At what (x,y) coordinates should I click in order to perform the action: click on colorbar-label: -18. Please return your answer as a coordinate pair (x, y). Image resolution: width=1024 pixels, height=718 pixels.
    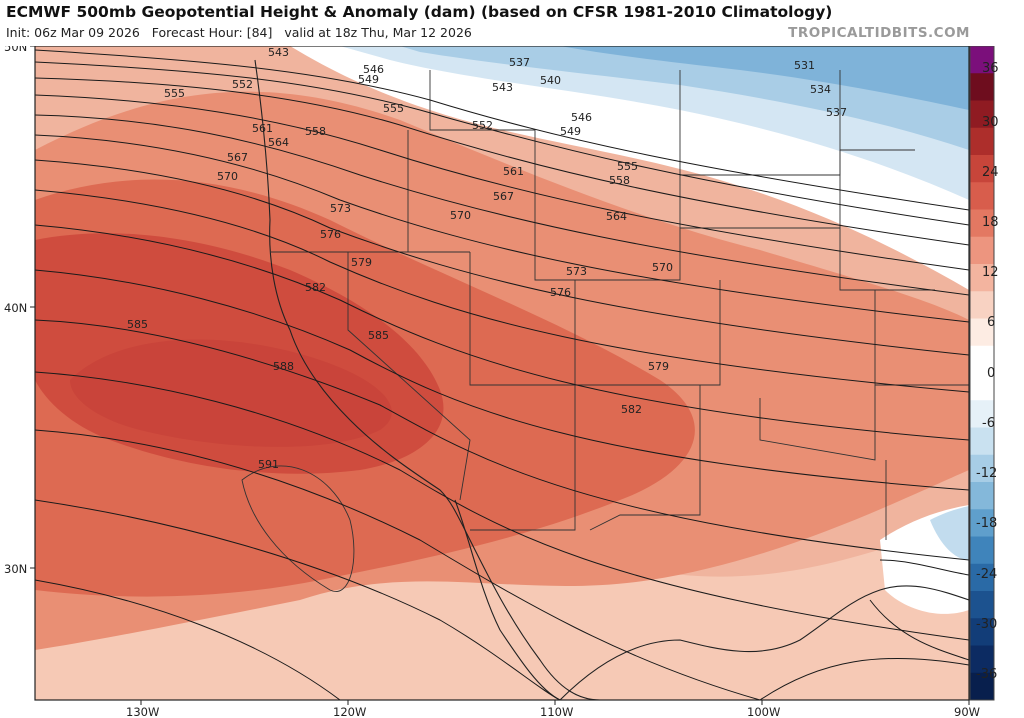
    Looking at the image, I should click on (986, 523).